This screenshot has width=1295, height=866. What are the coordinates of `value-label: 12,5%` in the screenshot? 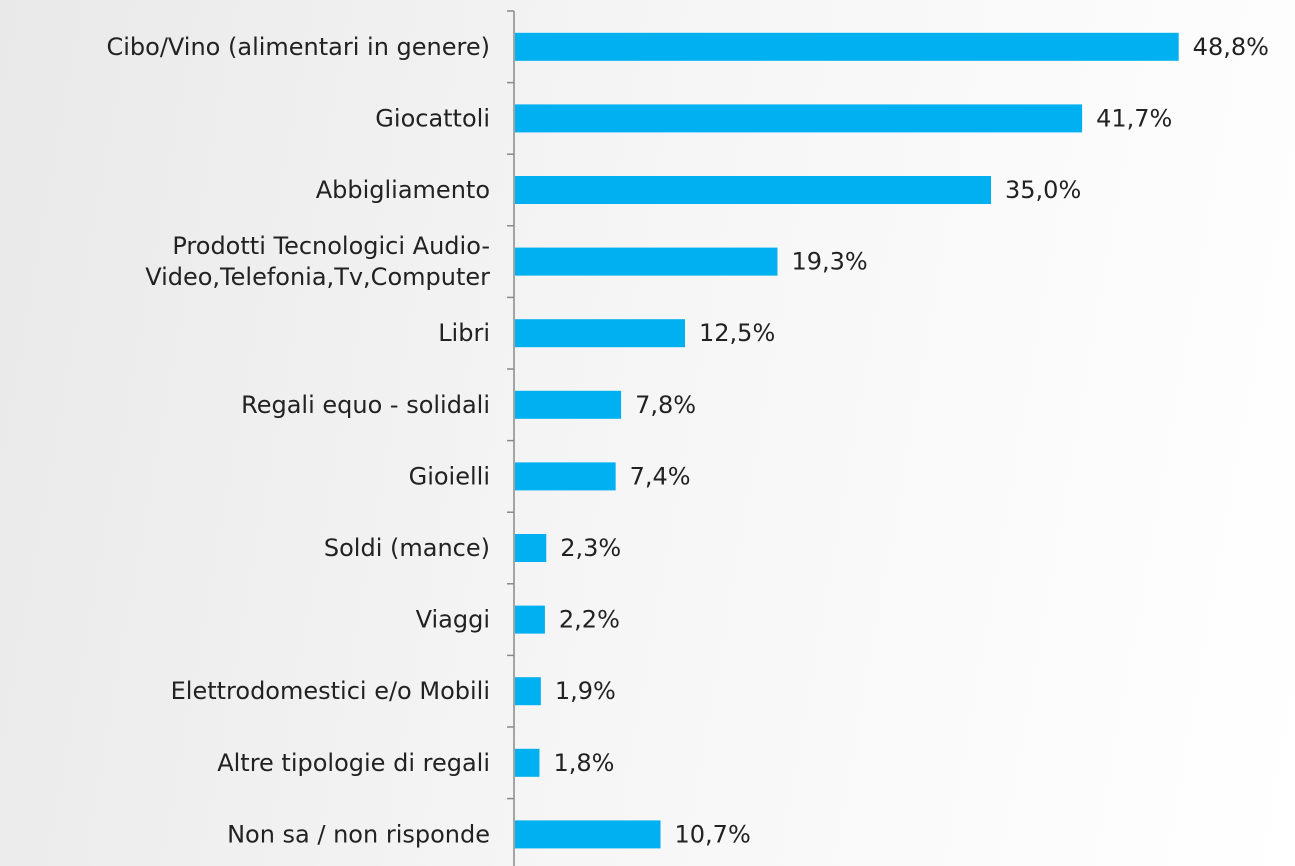 It's located at (737, 333).